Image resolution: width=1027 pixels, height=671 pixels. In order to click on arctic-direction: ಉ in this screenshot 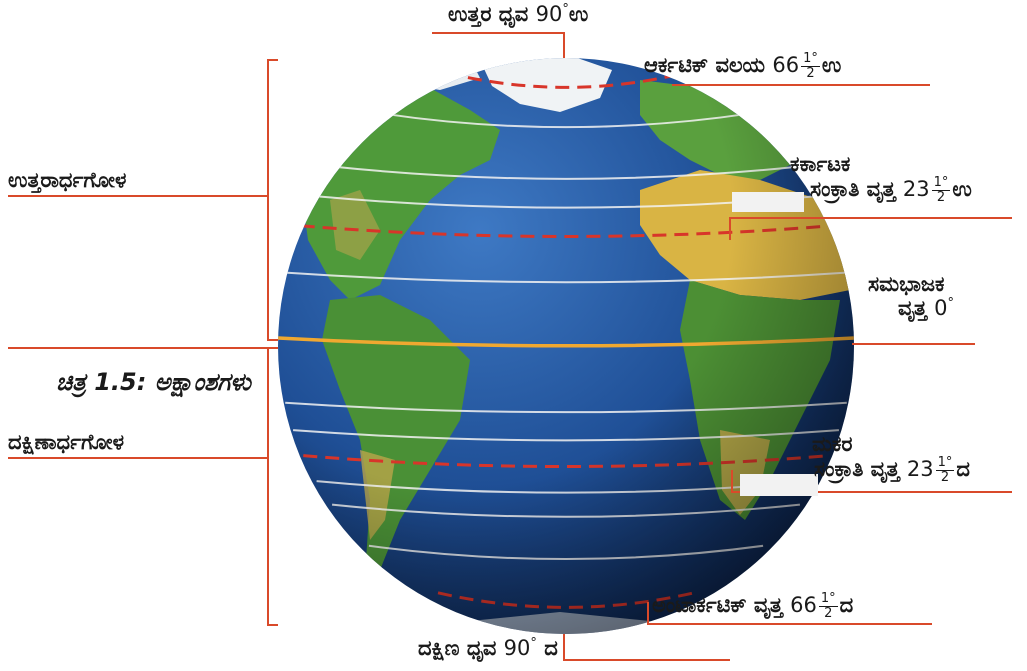, I will do `click(831, 65)`.